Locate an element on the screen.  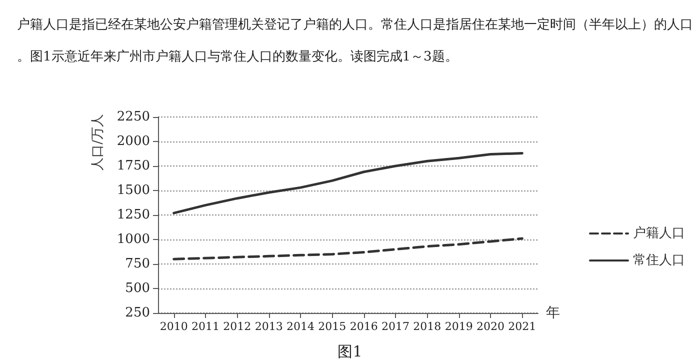
legend-label: 常住人口 is located at coordinates (659, 260).